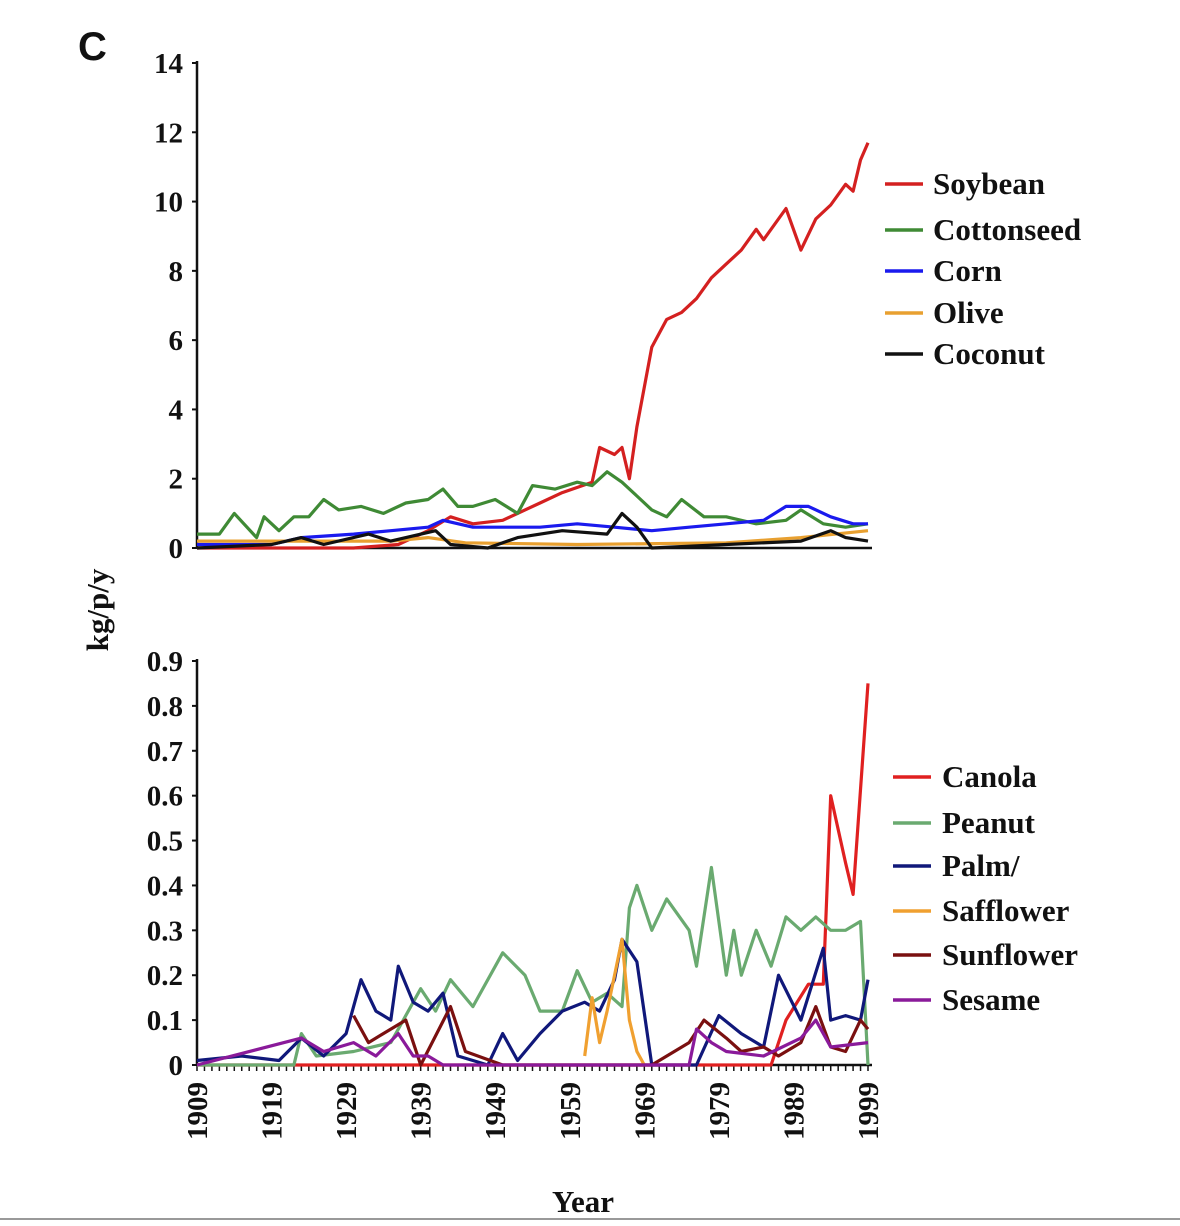 This screenshot has height=1226, width=1180. Describe the element at coordinates (989, 776) in the screenshot. I see `legend-label: Canola` at that location.